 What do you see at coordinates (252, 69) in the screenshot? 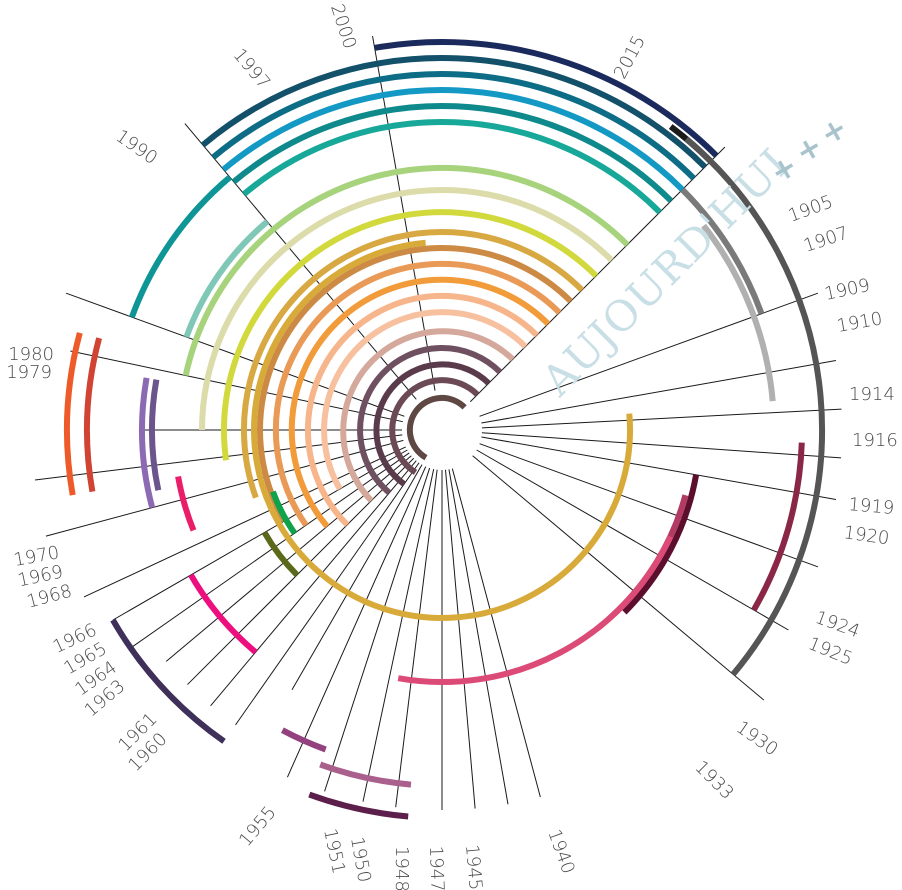
I see `year-label: 1997` at bounding box center [252, 69].